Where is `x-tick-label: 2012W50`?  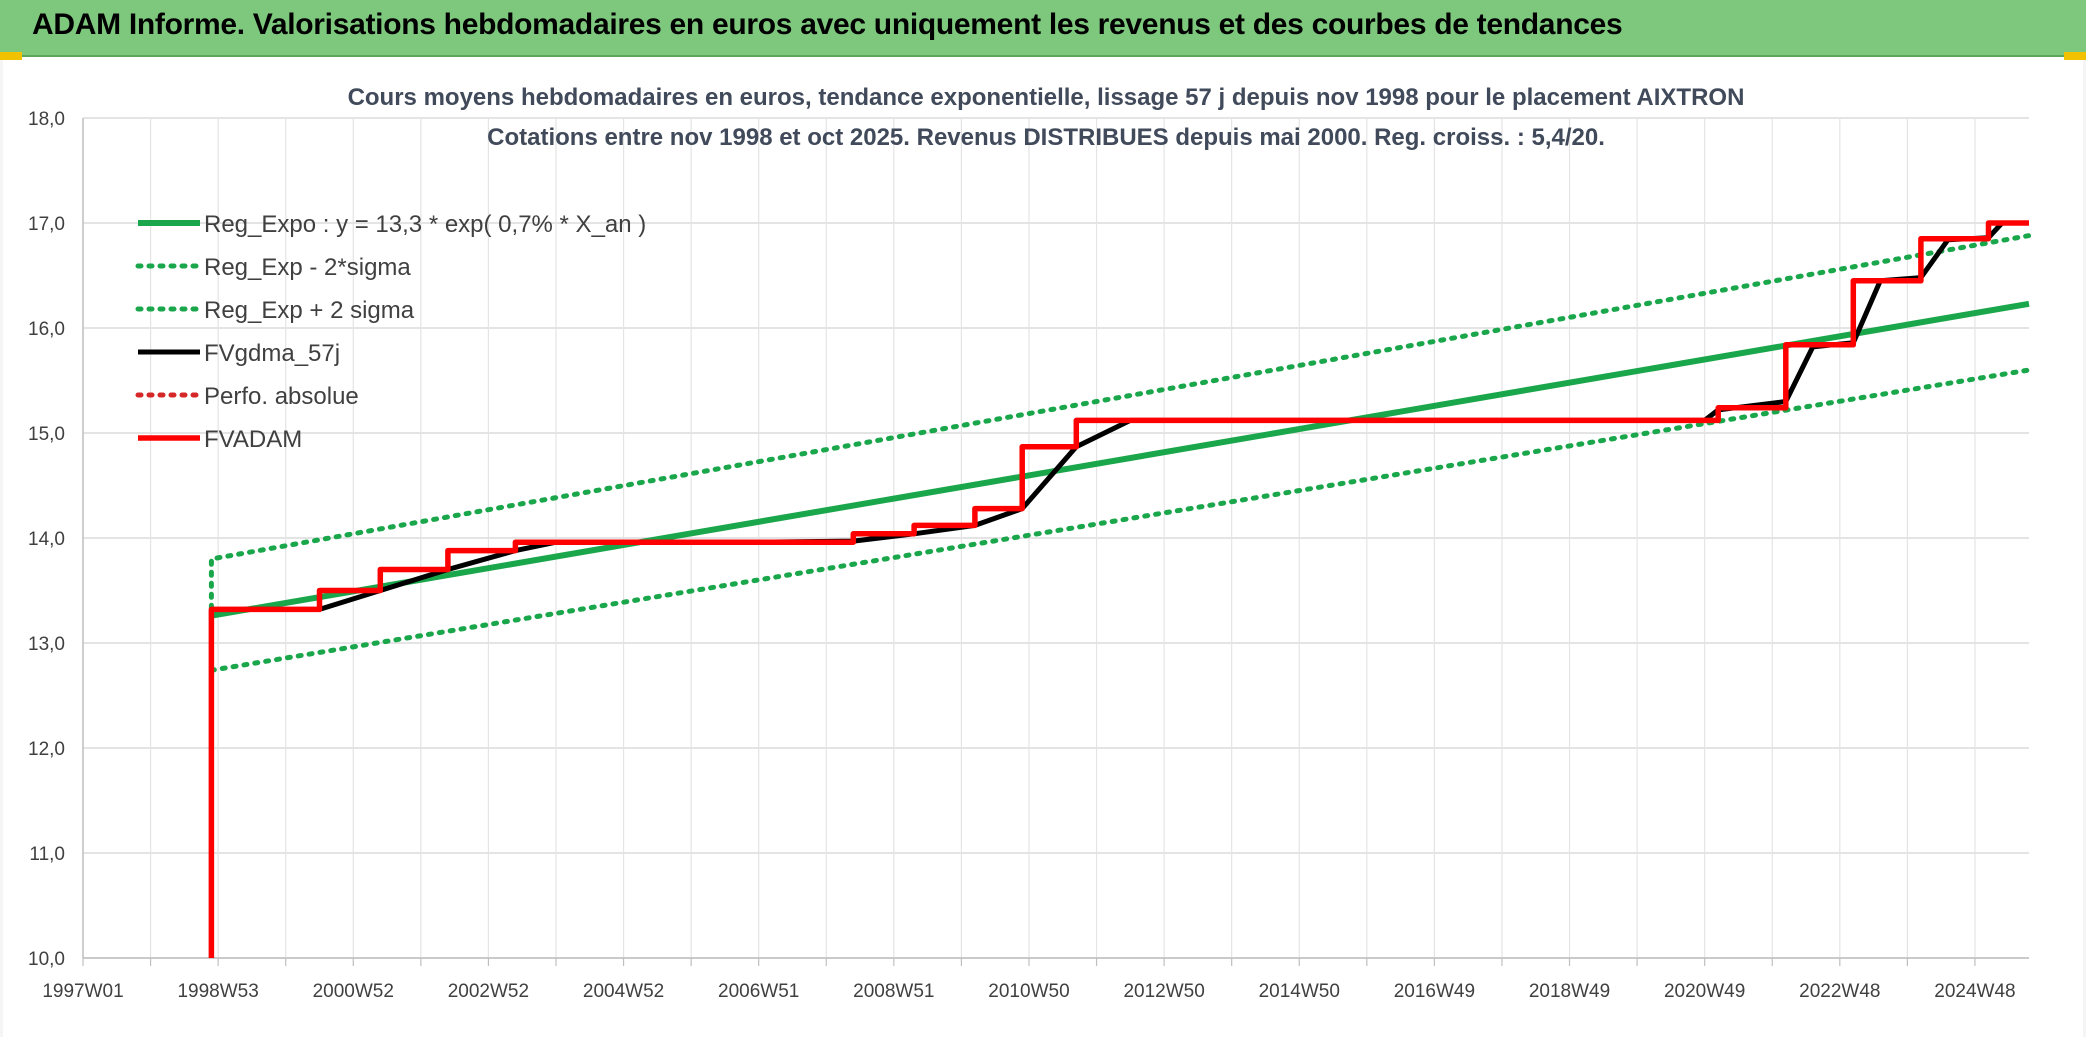
x-tick-label: 2012W50 is located at coordinates (1163, 991).